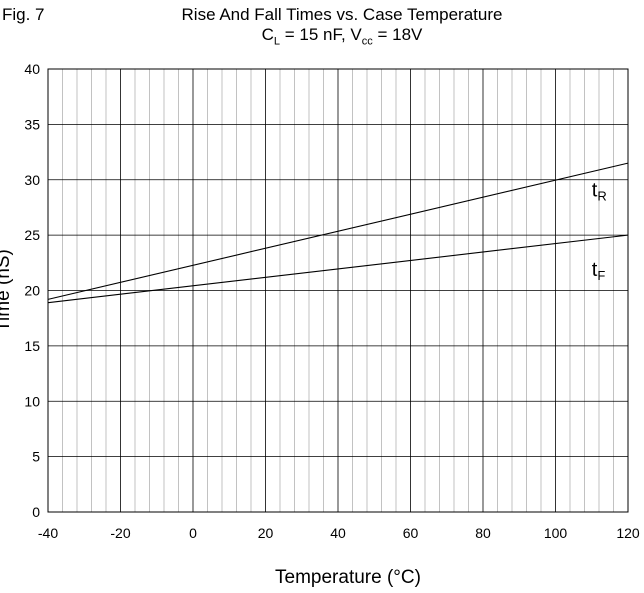 The height and width of the screenshot is (593, 644). I want to click on subtitle-cl-rest: = 15 nF, V, so click(321, 34).